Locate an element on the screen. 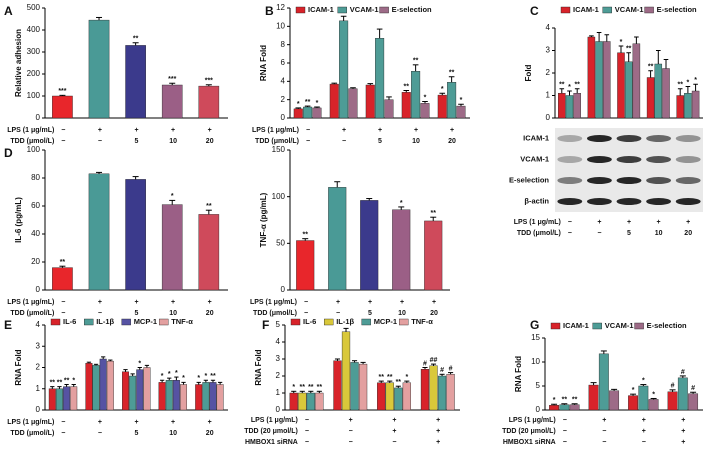  y-tick-label: 10 is located at coordinates (535, 361).